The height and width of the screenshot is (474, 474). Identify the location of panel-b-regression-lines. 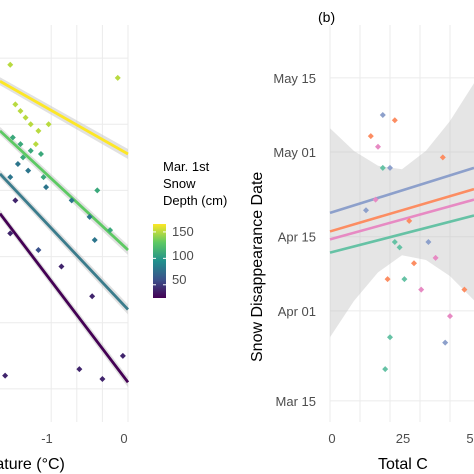
(401, 210).